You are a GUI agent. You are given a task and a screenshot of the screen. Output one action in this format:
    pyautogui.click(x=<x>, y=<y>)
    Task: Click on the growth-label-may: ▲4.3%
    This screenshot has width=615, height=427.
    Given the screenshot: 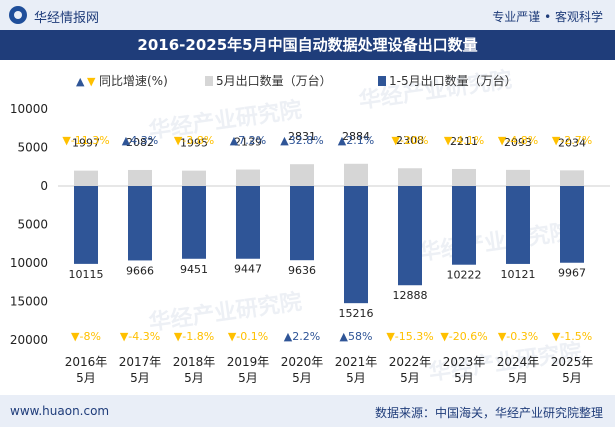 What is the action you would take?
    pyautogui.click(x=140, y=140)
    